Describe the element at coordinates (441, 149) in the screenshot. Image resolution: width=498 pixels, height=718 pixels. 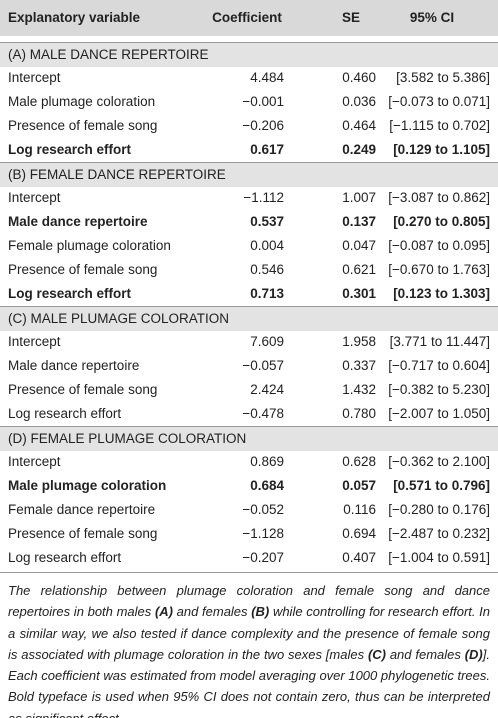
I see `table-cell: [0.129 to 1.105]` at that location.